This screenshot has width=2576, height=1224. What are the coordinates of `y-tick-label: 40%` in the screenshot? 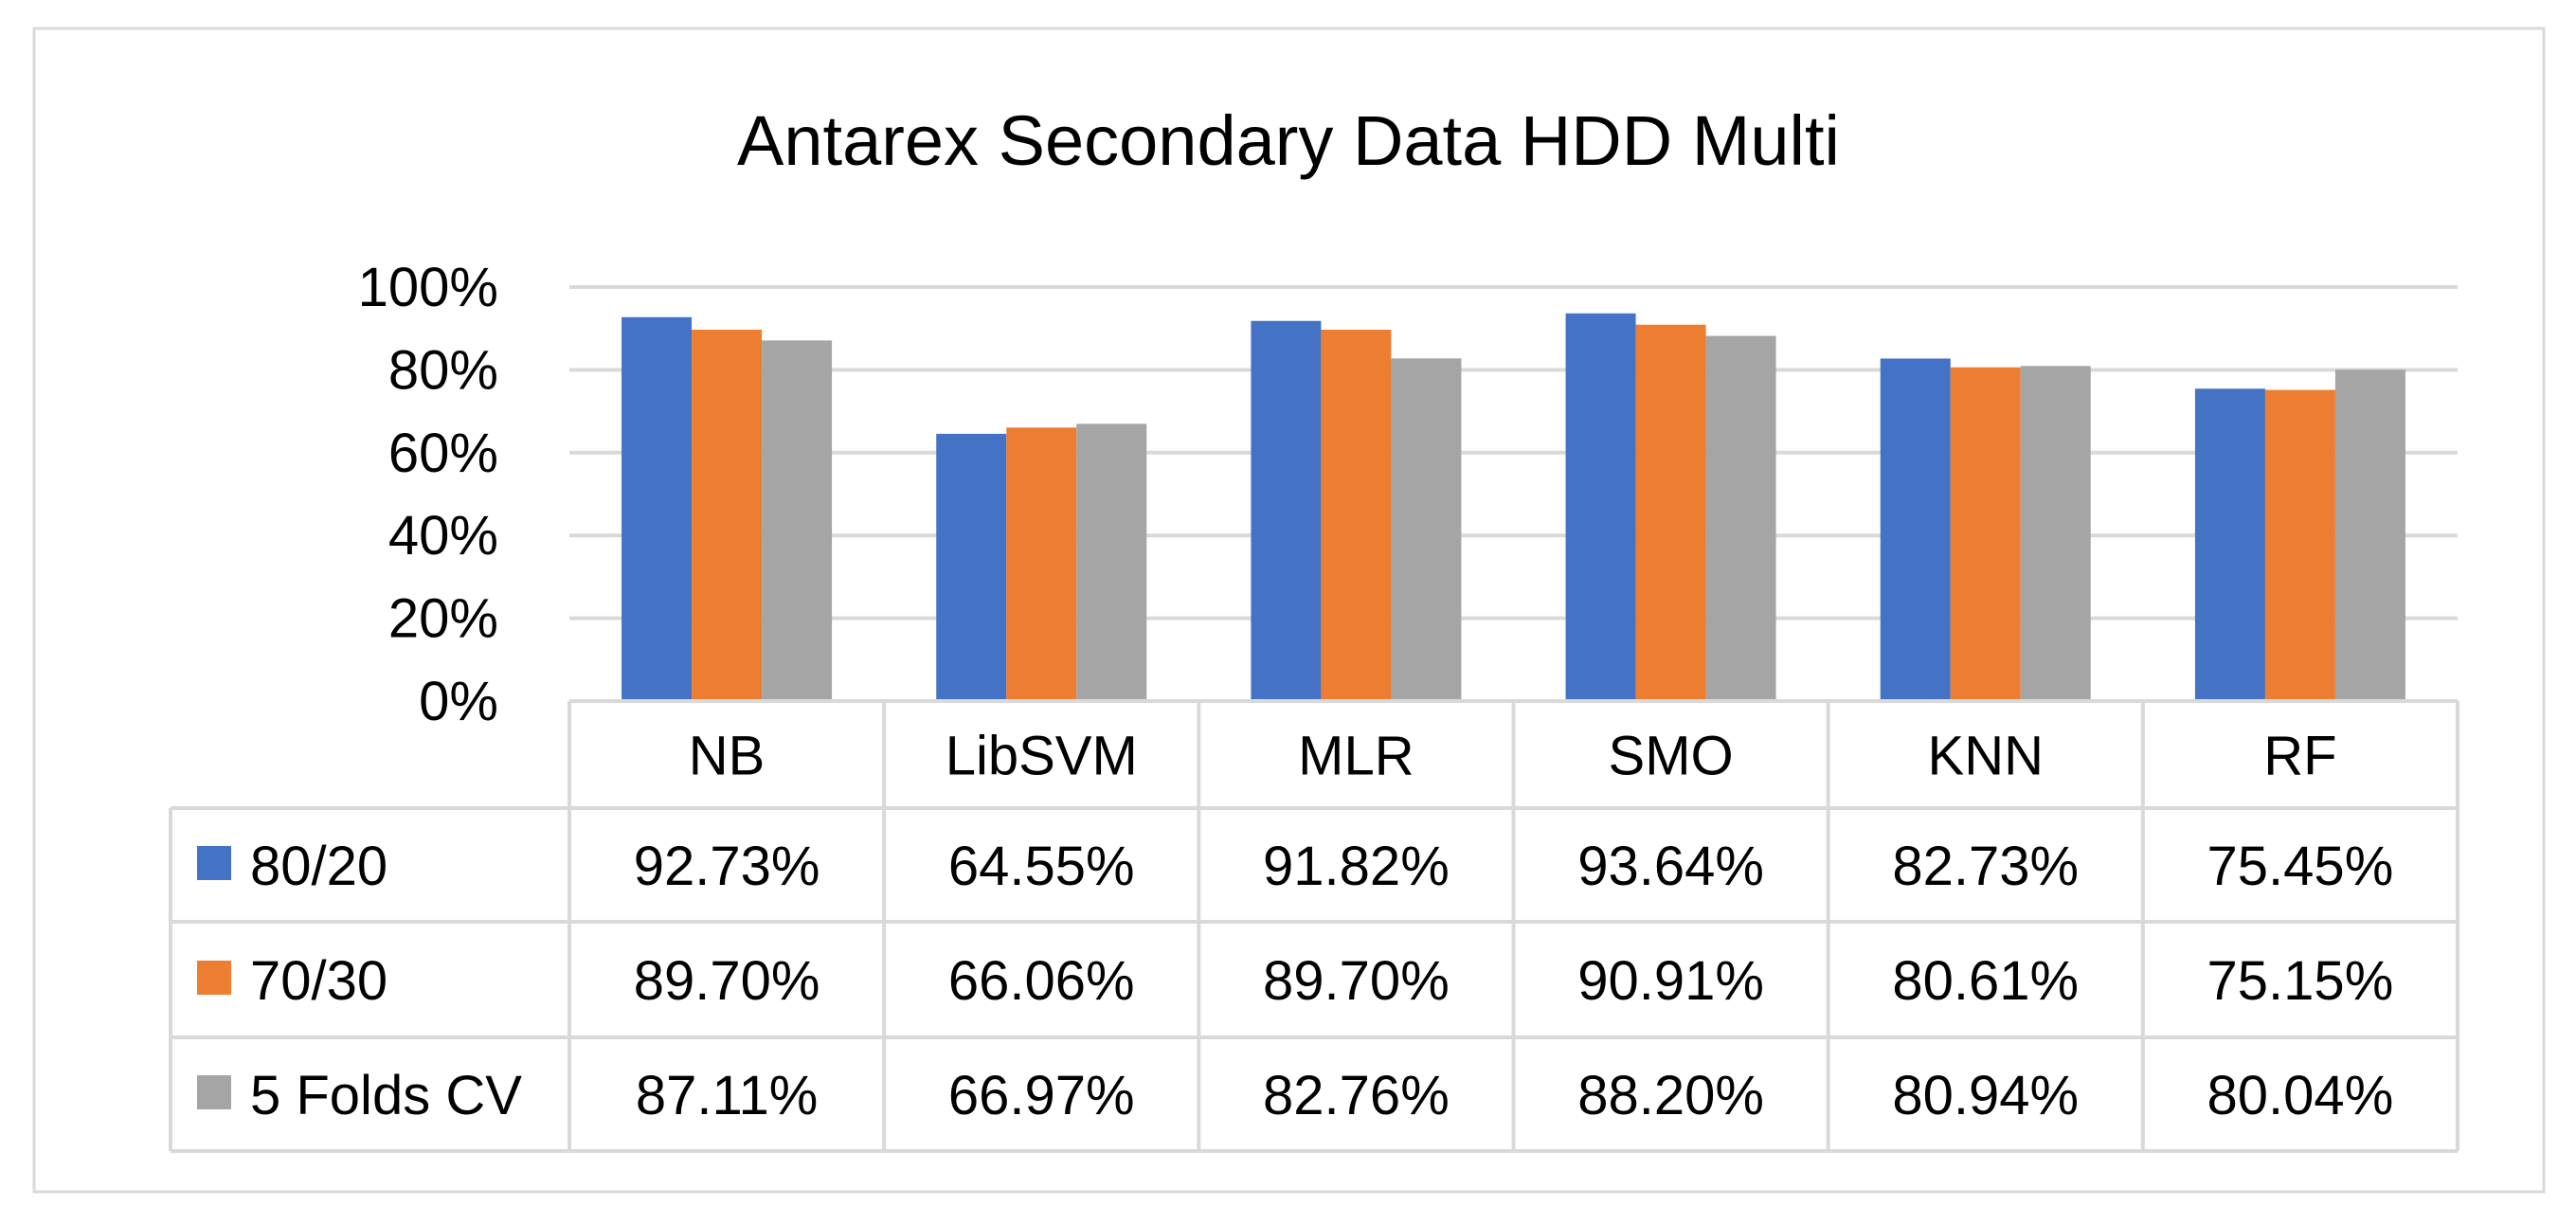 It's located at (443, 536).